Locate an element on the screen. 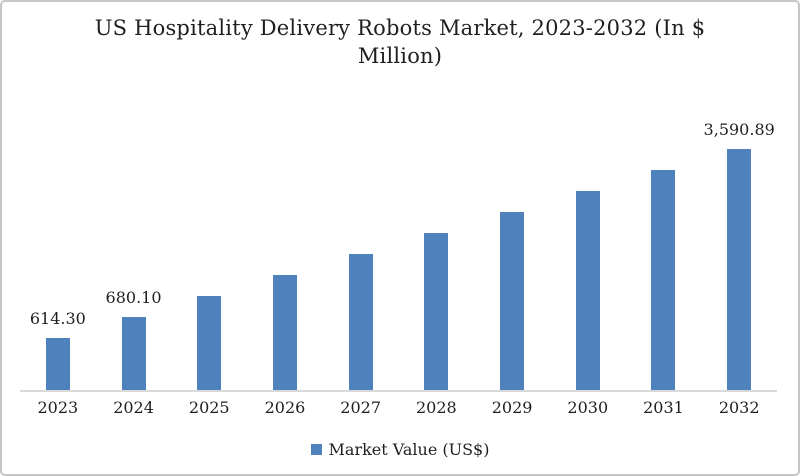 This screenshot has height=476, width=800. legend-label: Market Value (US$) is located at coordinates (409, 449).